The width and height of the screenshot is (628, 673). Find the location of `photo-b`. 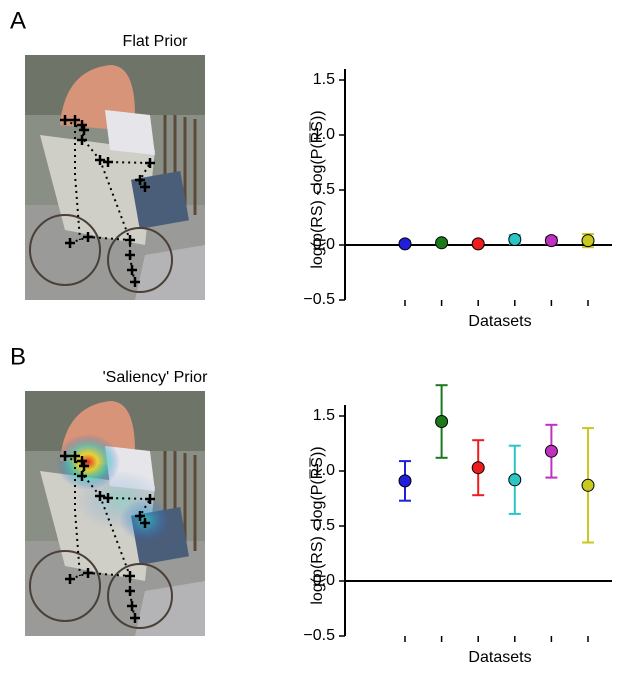

photo-b is located at coordinates (115, 513).